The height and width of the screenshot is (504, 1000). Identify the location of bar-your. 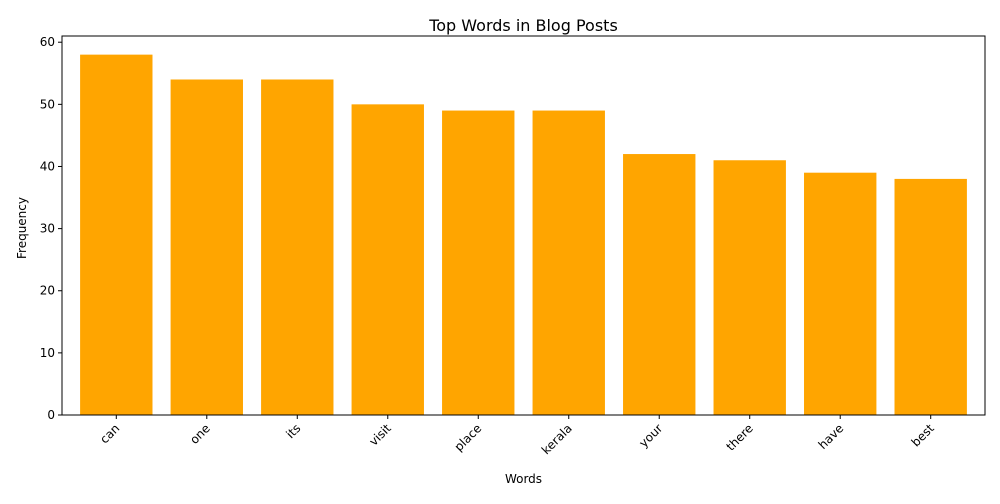
(659, 284).